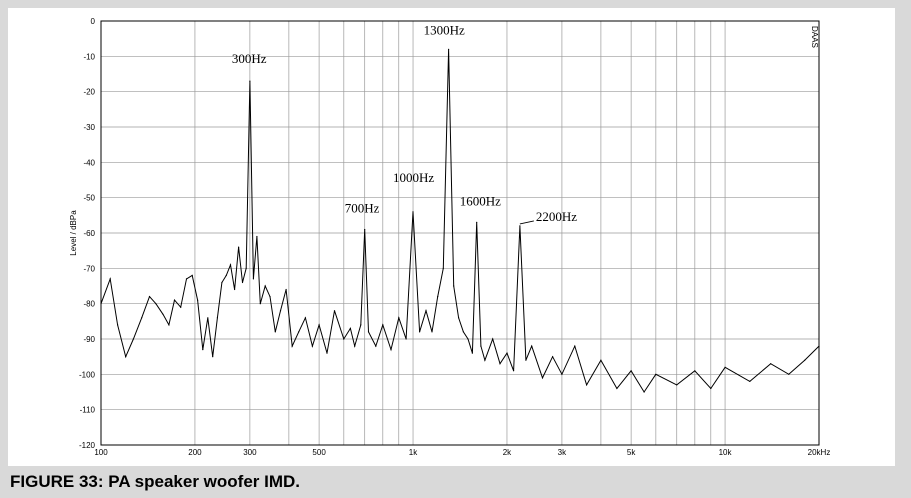  Describe the element at coordinates (89, 233) in the screenshot. I see `y-tick-label: -60` at that location.